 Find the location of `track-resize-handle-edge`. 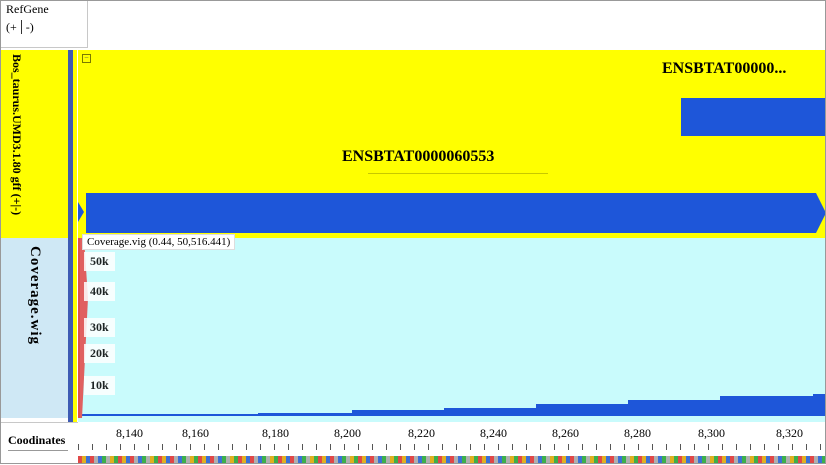

track-resize-handle-edge is located at coordinates (75, 236).